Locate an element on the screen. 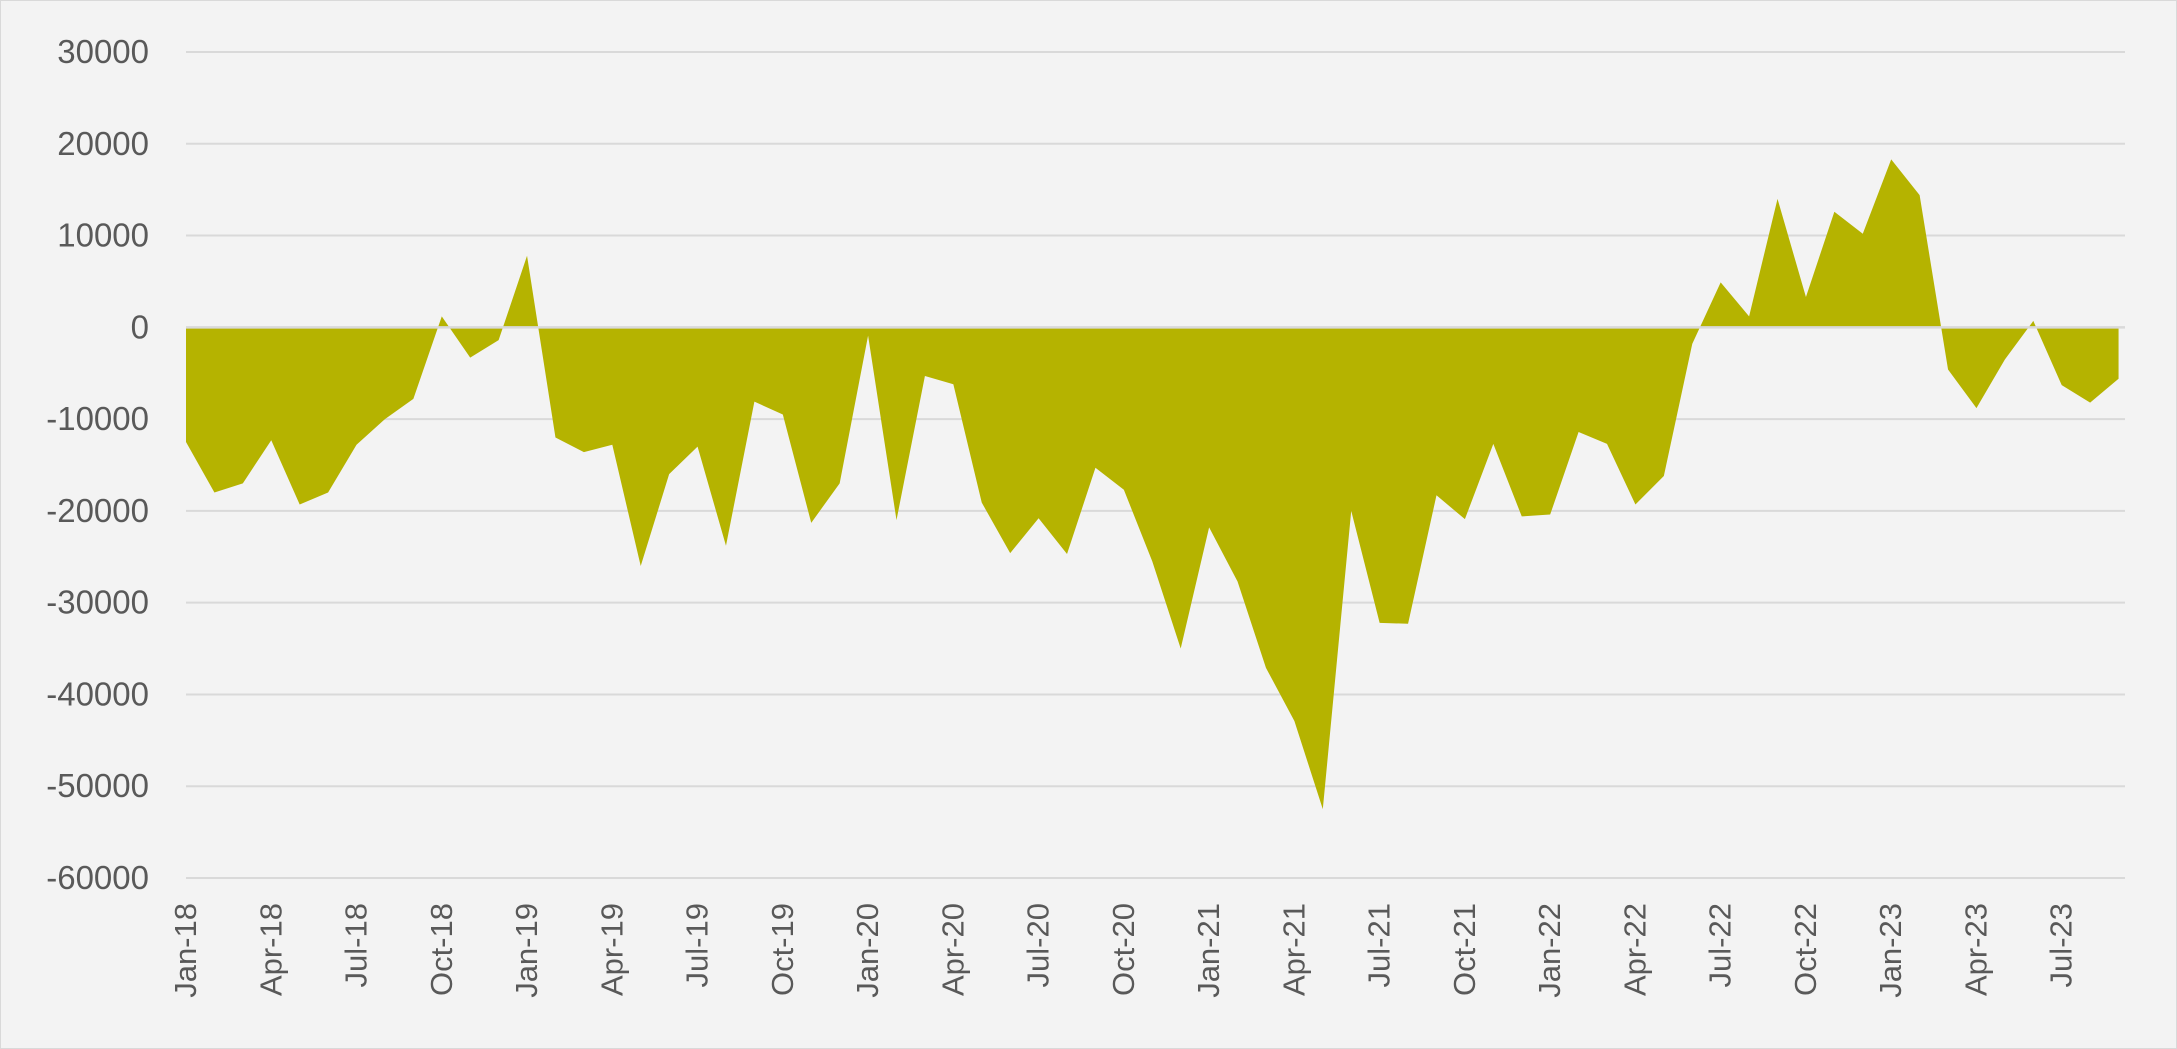  x-tick-label: Oct-22 is located at coordinates (1805, 949).